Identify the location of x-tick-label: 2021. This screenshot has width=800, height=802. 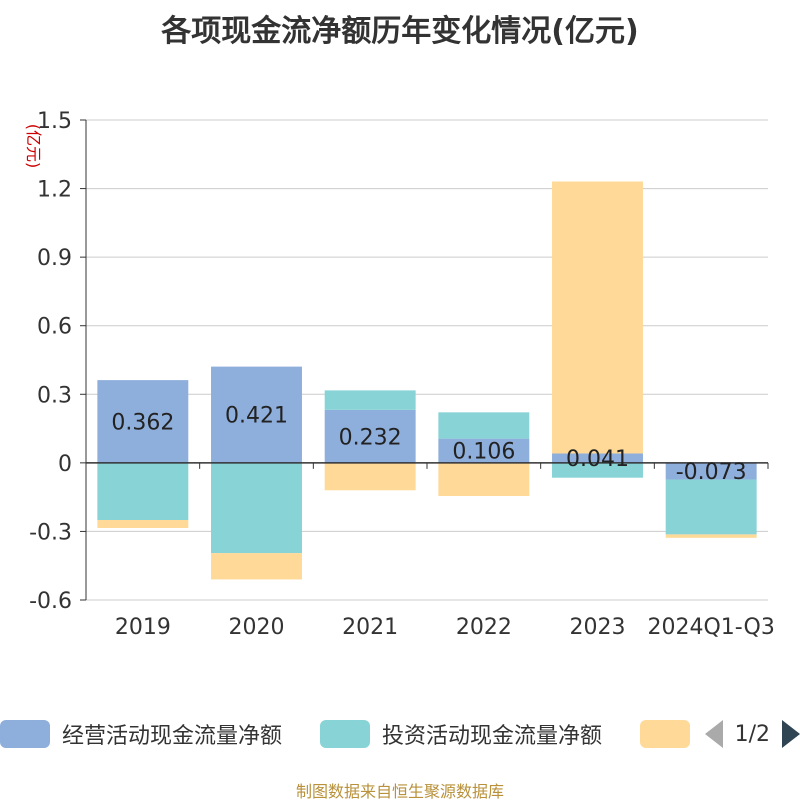
(370, 627).